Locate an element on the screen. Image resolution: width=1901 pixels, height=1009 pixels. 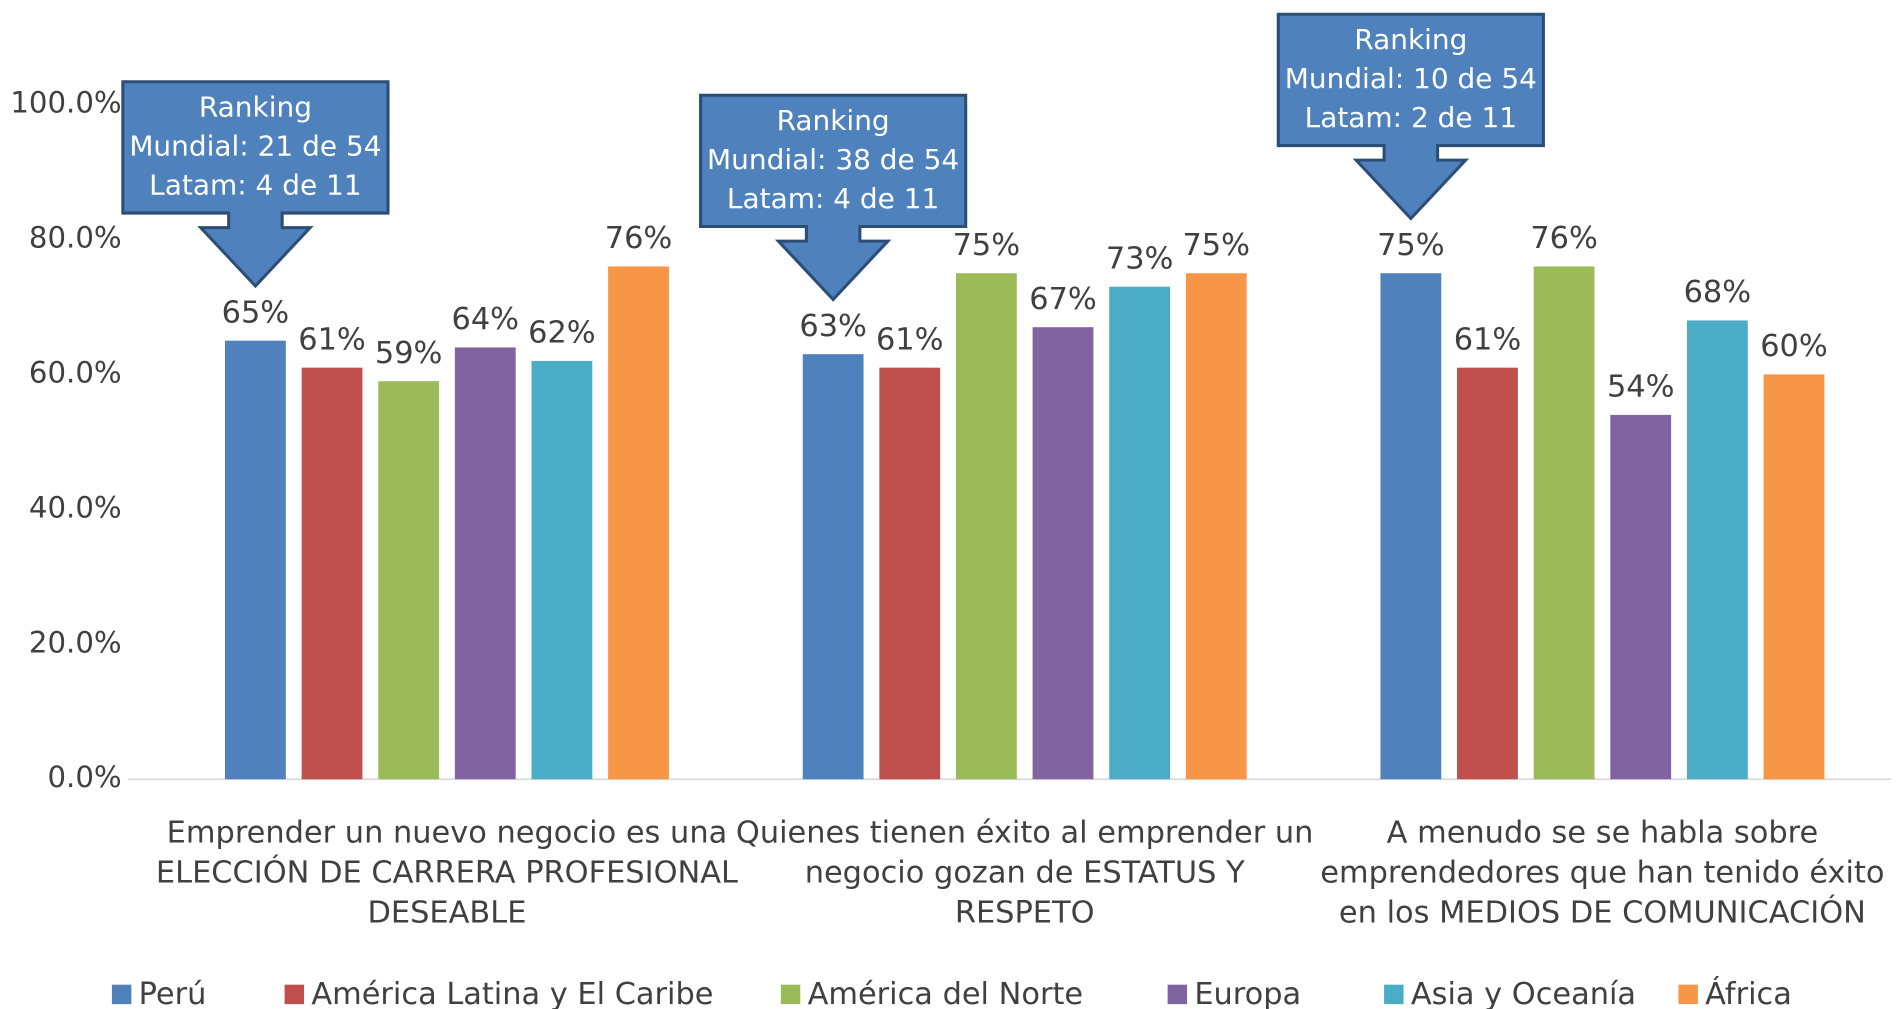
legend-label: África is located at coordinates (1748, 992).